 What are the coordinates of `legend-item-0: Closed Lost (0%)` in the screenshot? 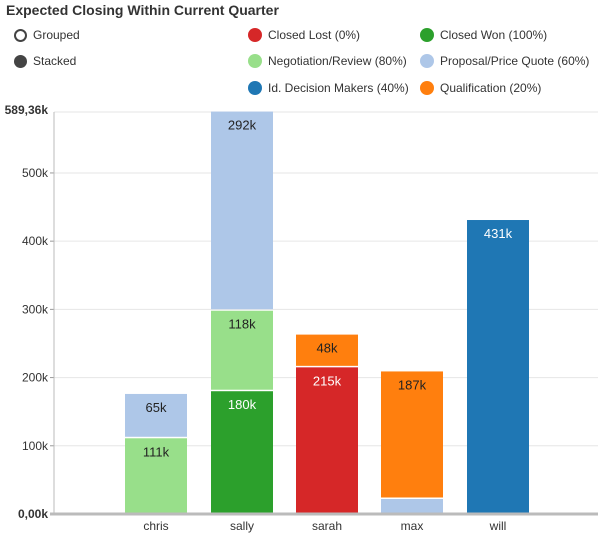 It's located at (304, 35).